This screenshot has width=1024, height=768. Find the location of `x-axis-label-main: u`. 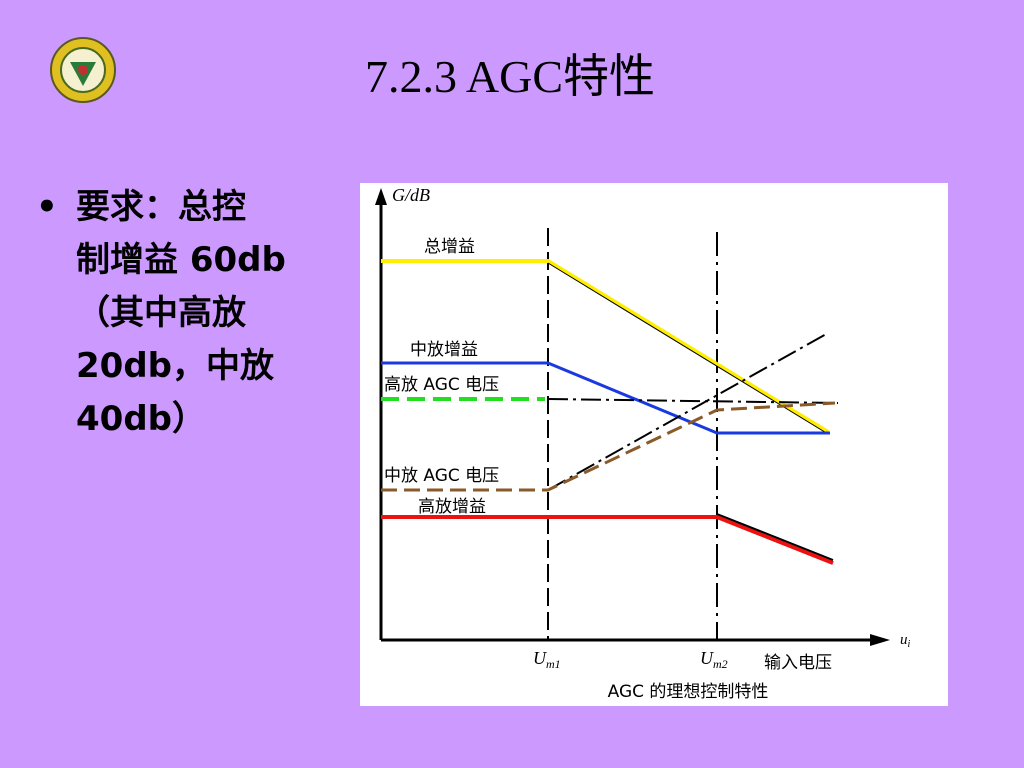

x-axis-label-main: u is located at coordinates (904, 640).